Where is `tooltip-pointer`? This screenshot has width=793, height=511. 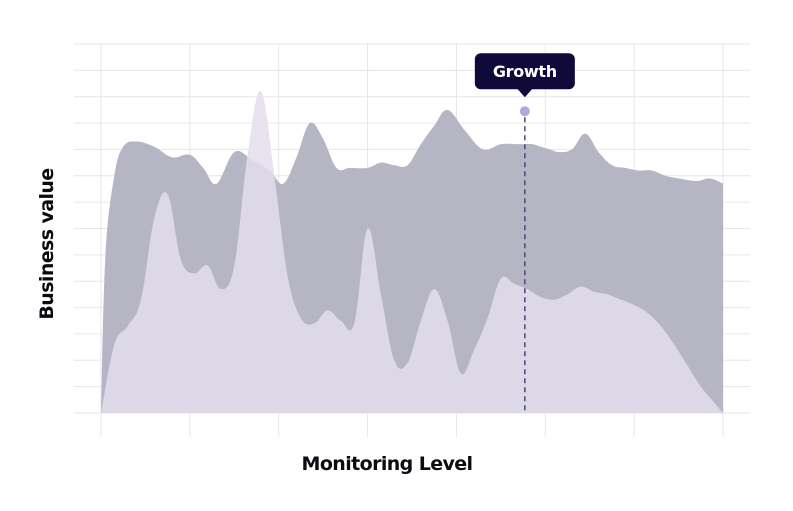
tooltip-pointer is located at coordinates (524, 93).